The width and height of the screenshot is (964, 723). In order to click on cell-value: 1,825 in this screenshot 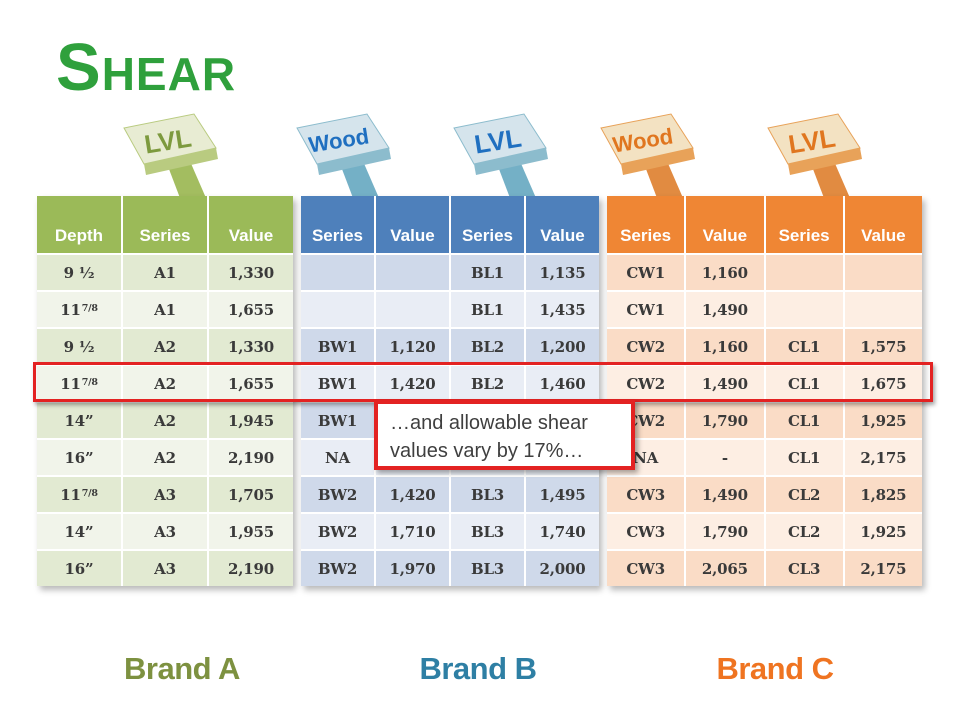, I will do `click(883, 494)`.